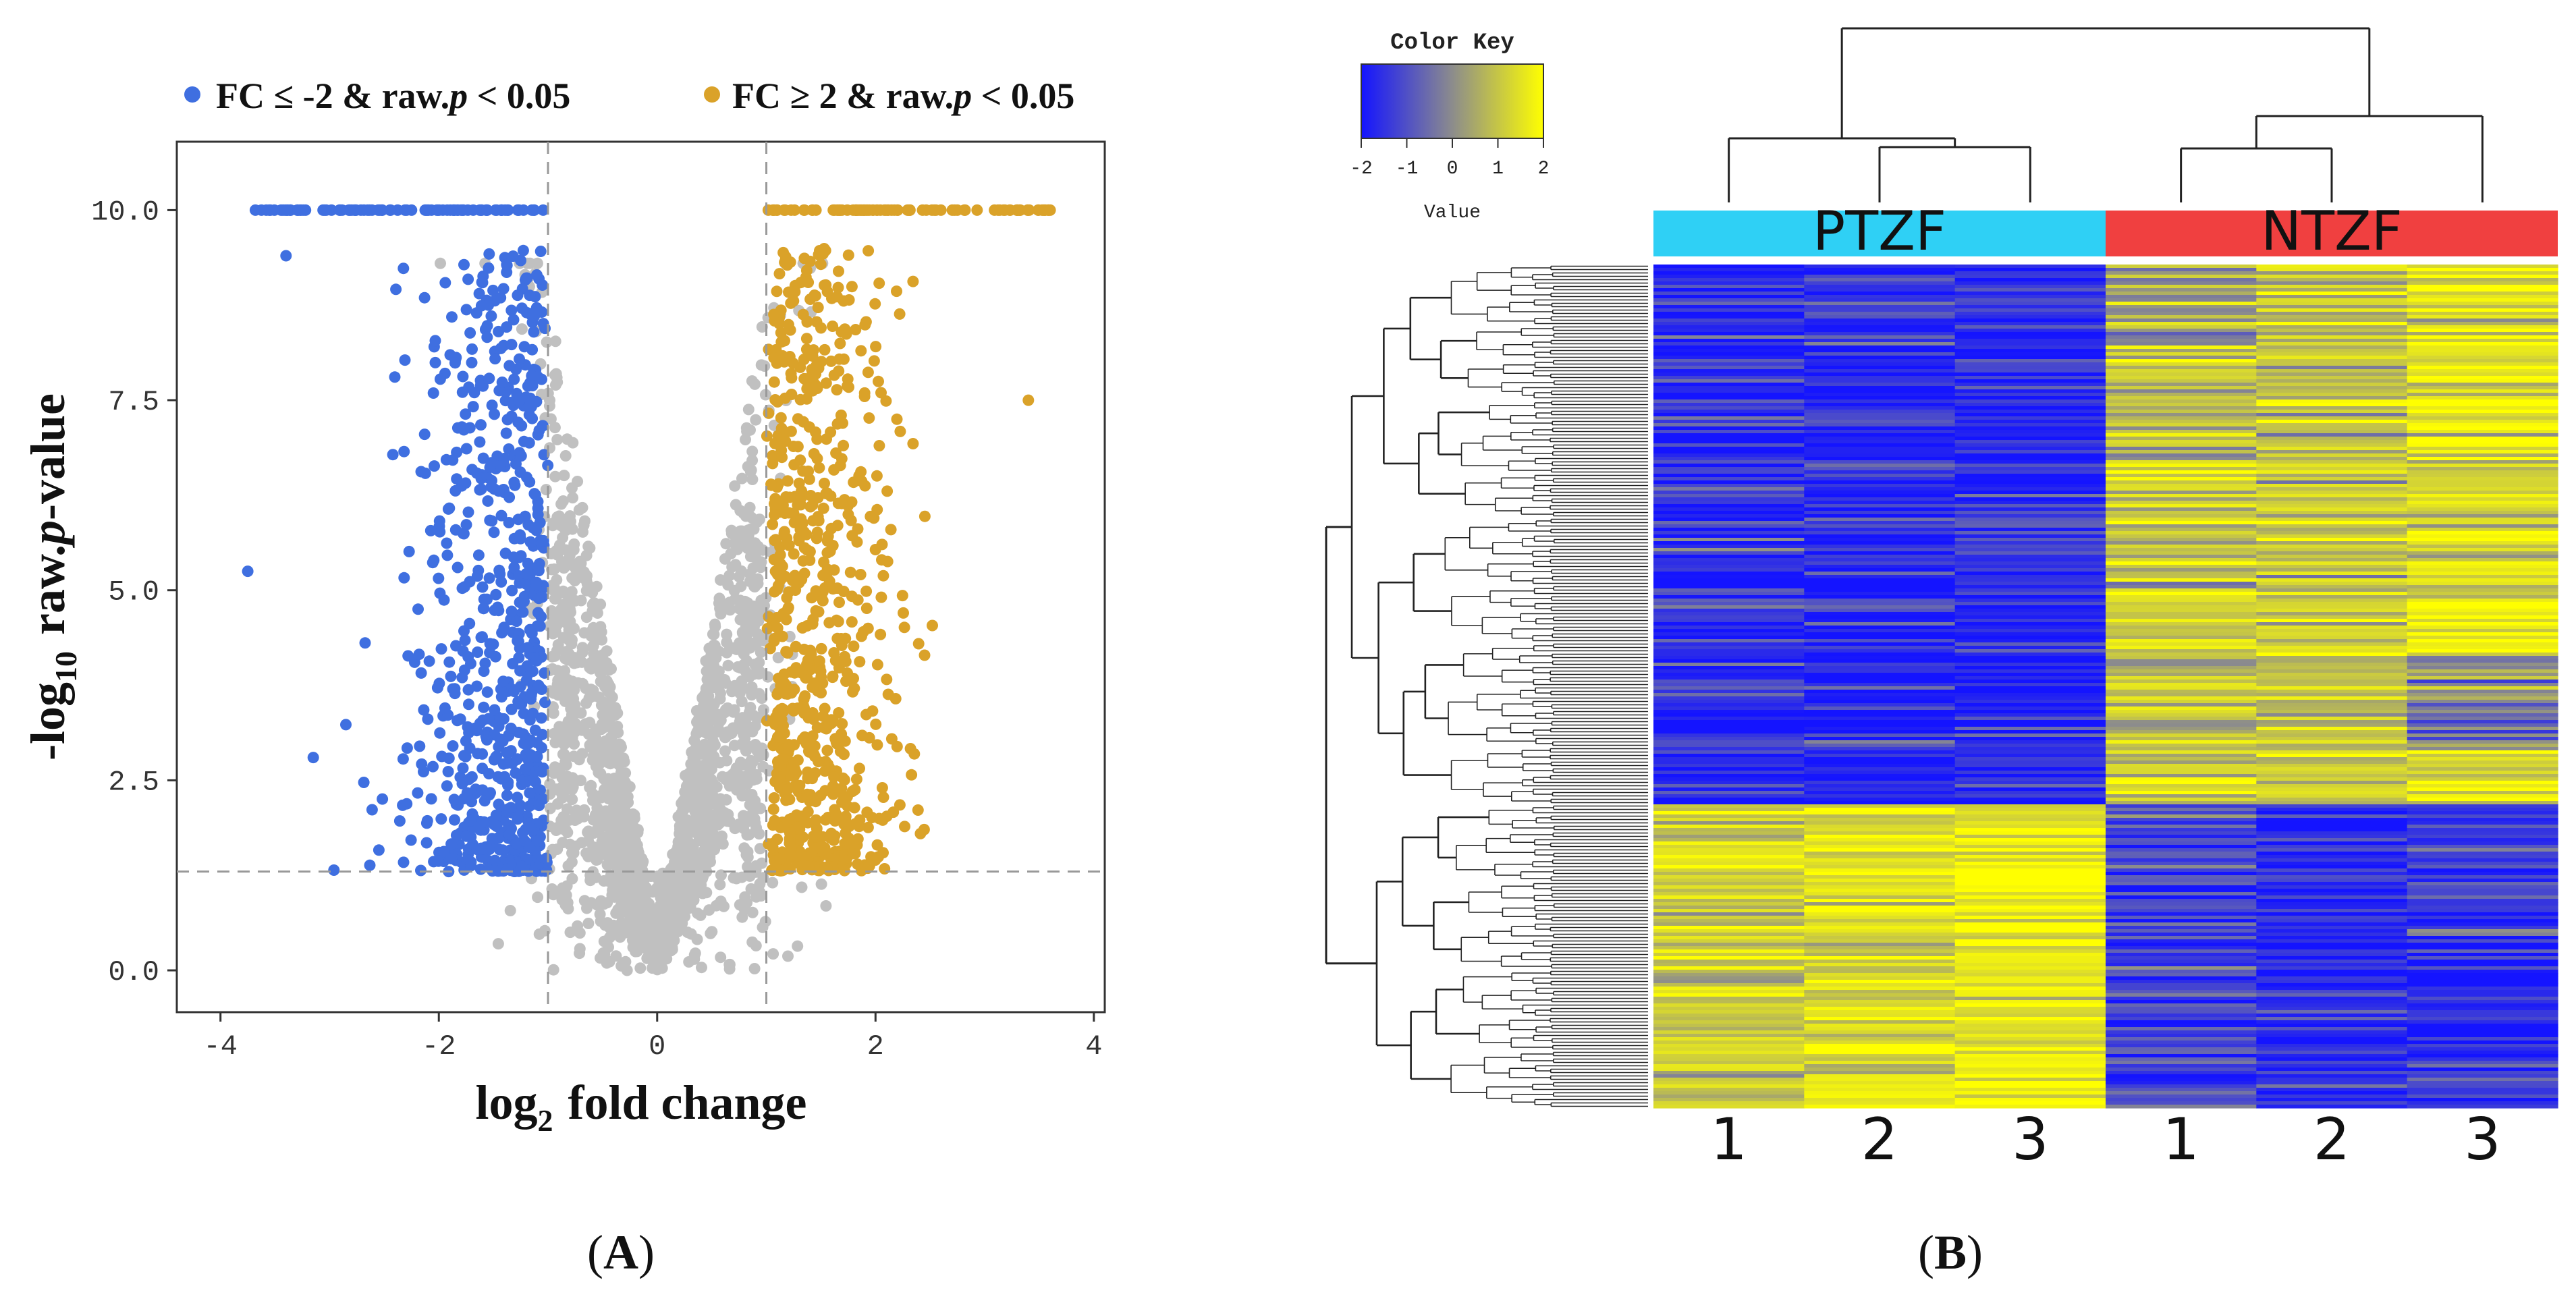 This screenshot has width=2576, height=1303. Describe the element at coordinates (393, 96) in the screenshot. I see `legend-down-label: FC ≤ -2 & raw.p < 0.05` at that location.